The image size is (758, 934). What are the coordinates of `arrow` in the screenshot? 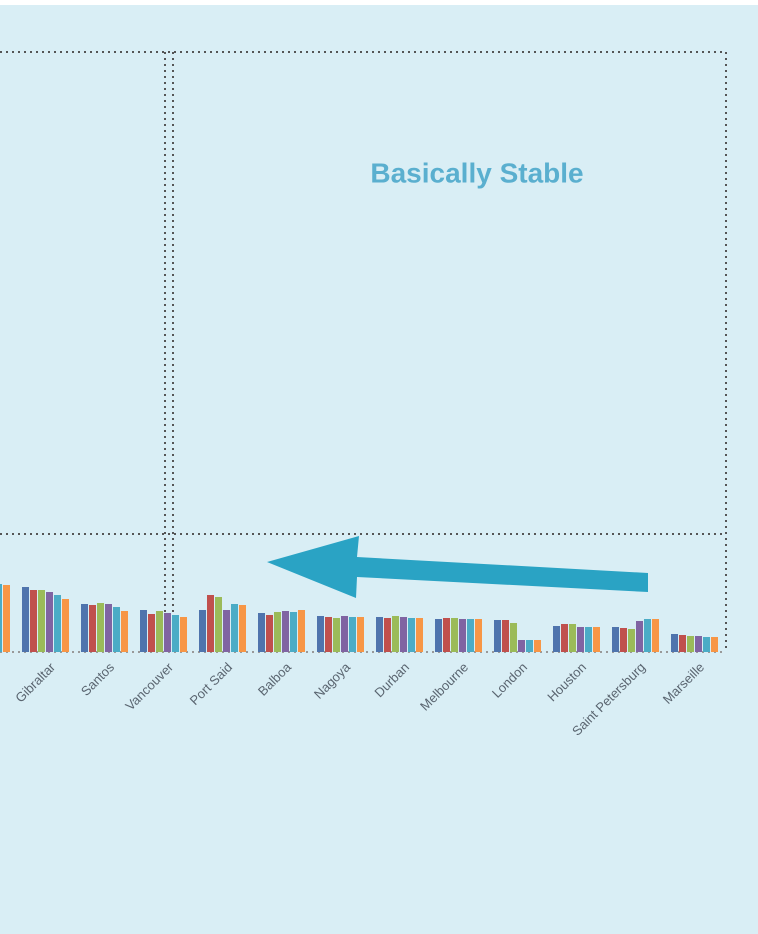 It's located at (457, 567).